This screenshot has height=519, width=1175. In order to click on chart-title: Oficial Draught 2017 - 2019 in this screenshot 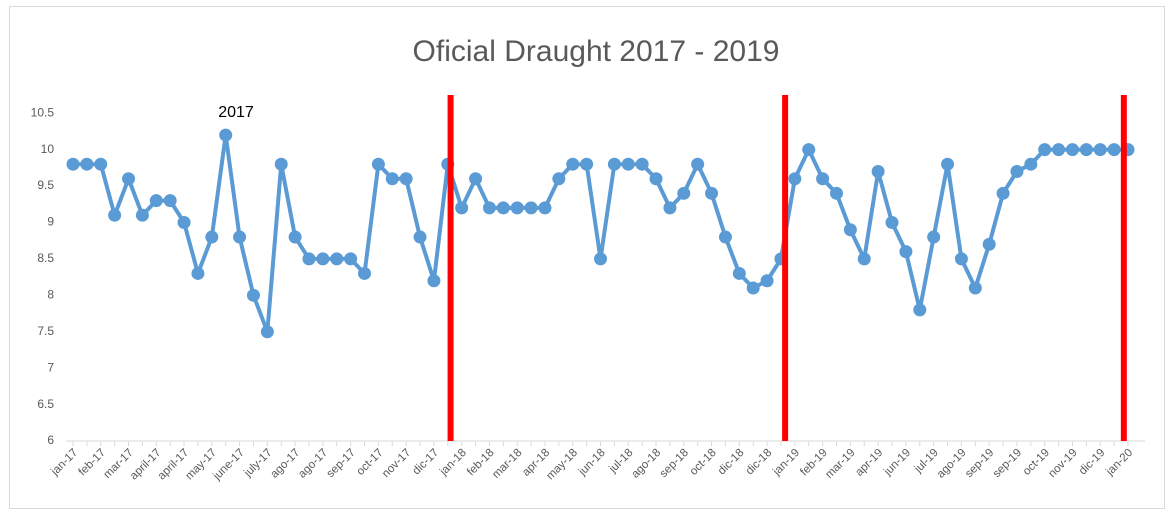, I will do `click(596, 51)`.